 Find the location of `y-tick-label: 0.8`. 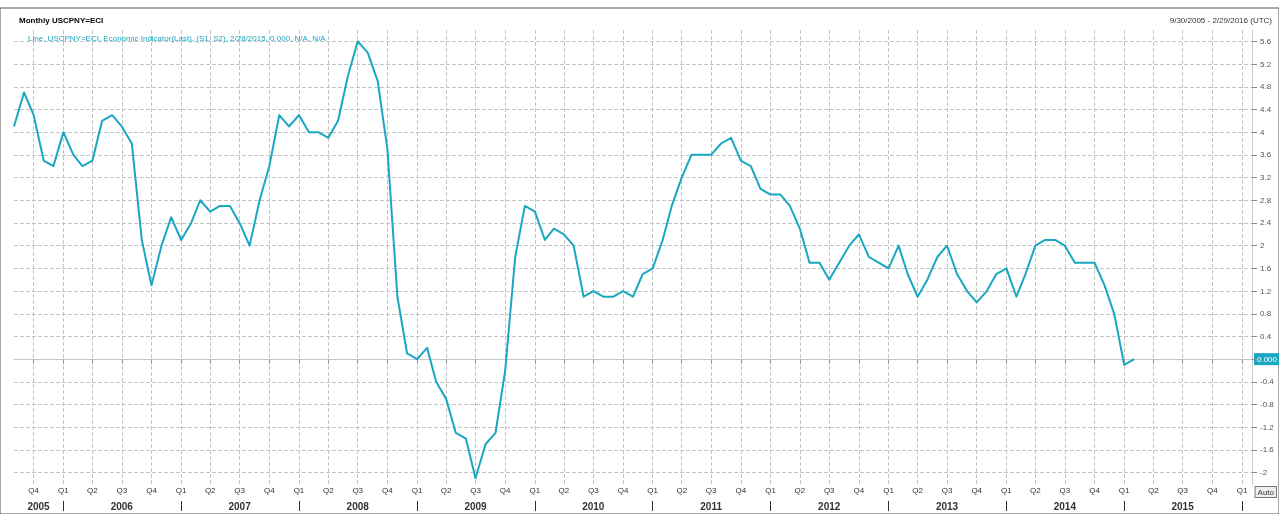

y-tick-label: 0.8 is located at coordinates (1266, 314).